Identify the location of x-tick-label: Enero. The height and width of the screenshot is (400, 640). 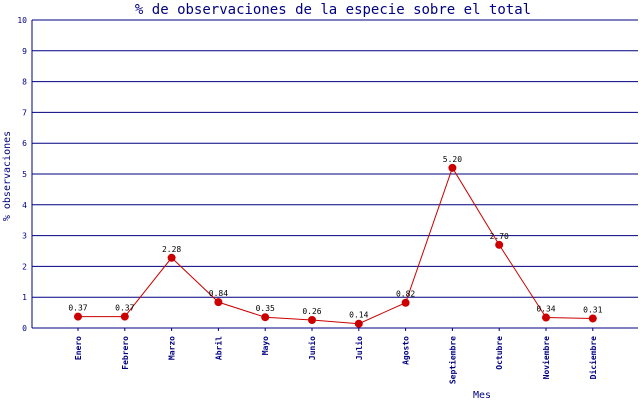
(78, 348).